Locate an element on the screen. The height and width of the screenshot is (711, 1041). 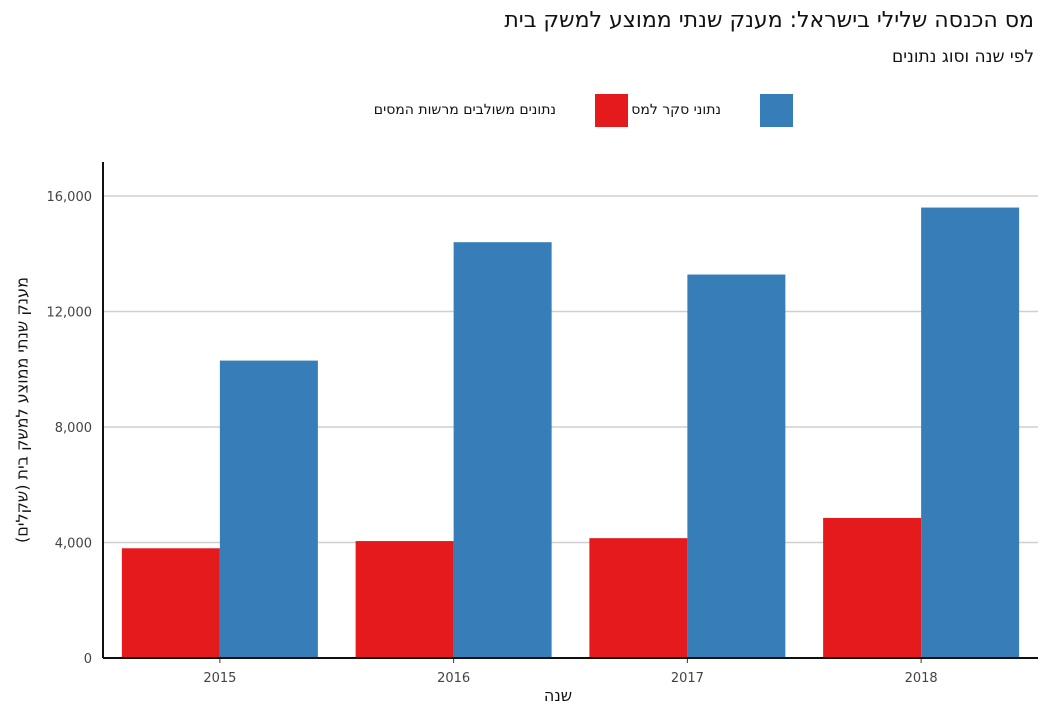
legend-swatch-survey is located at coordinates (776, 110).